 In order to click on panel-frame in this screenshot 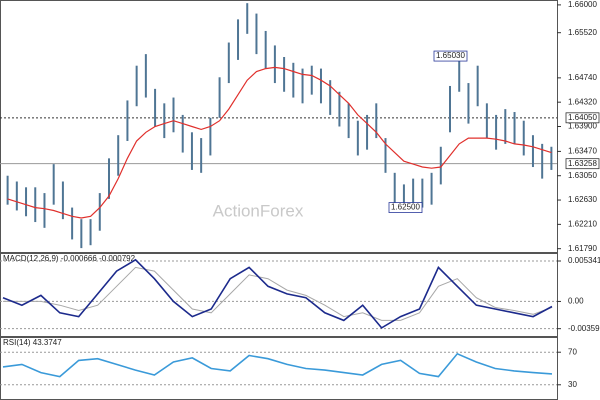, I will do `click(279, 368)`.